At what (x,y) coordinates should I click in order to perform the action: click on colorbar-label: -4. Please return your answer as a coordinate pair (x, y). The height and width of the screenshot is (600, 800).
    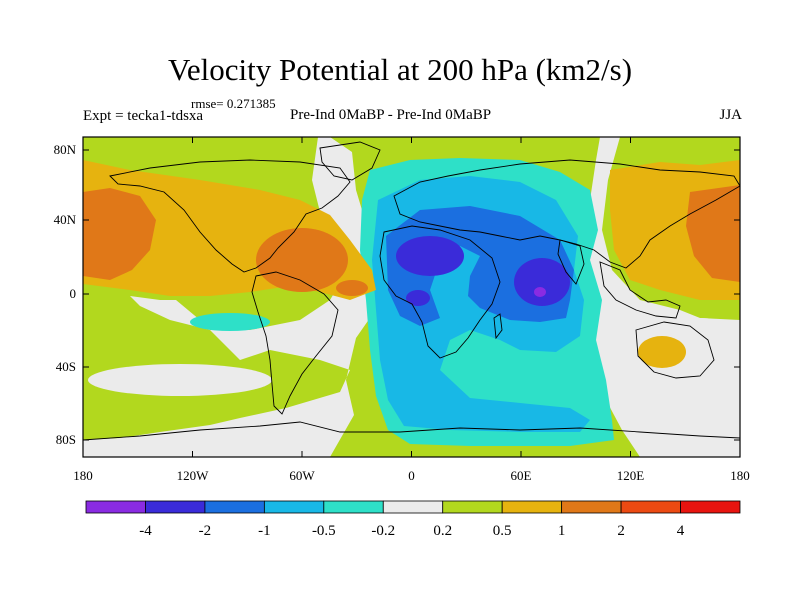
    Looking at the image, I should click on (145, 531).